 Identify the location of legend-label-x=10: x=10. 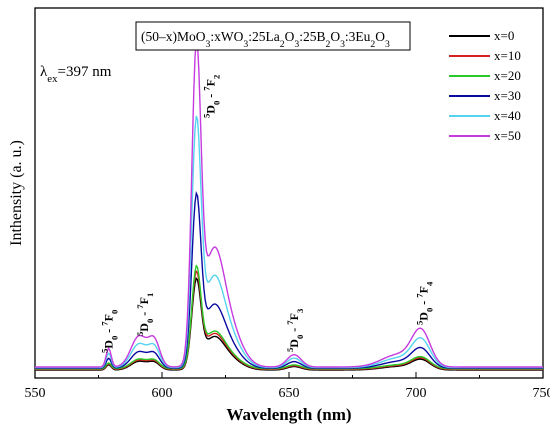
(507, 55).